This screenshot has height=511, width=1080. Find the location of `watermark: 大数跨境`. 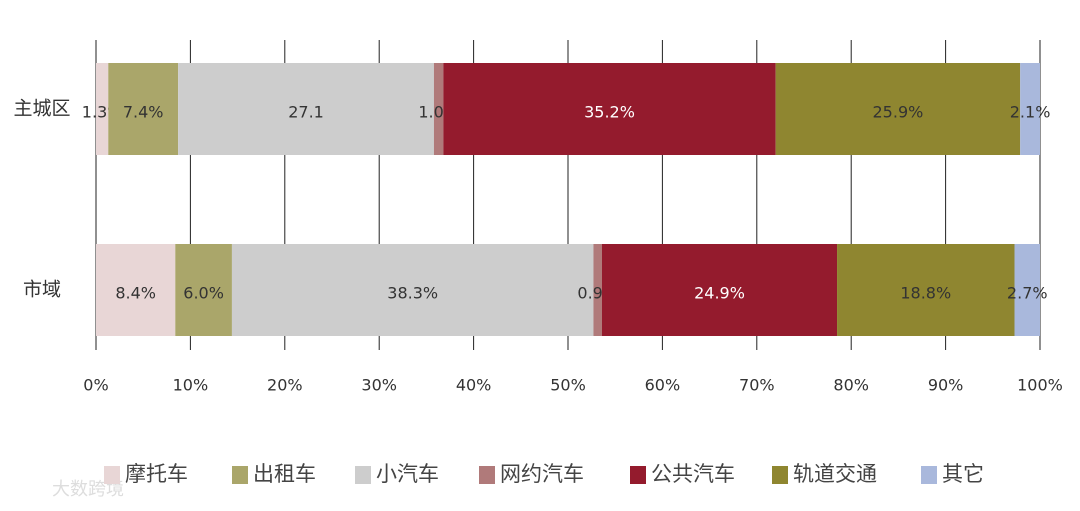

watermark: 大数跨境 is located at coordinates (88, 489).